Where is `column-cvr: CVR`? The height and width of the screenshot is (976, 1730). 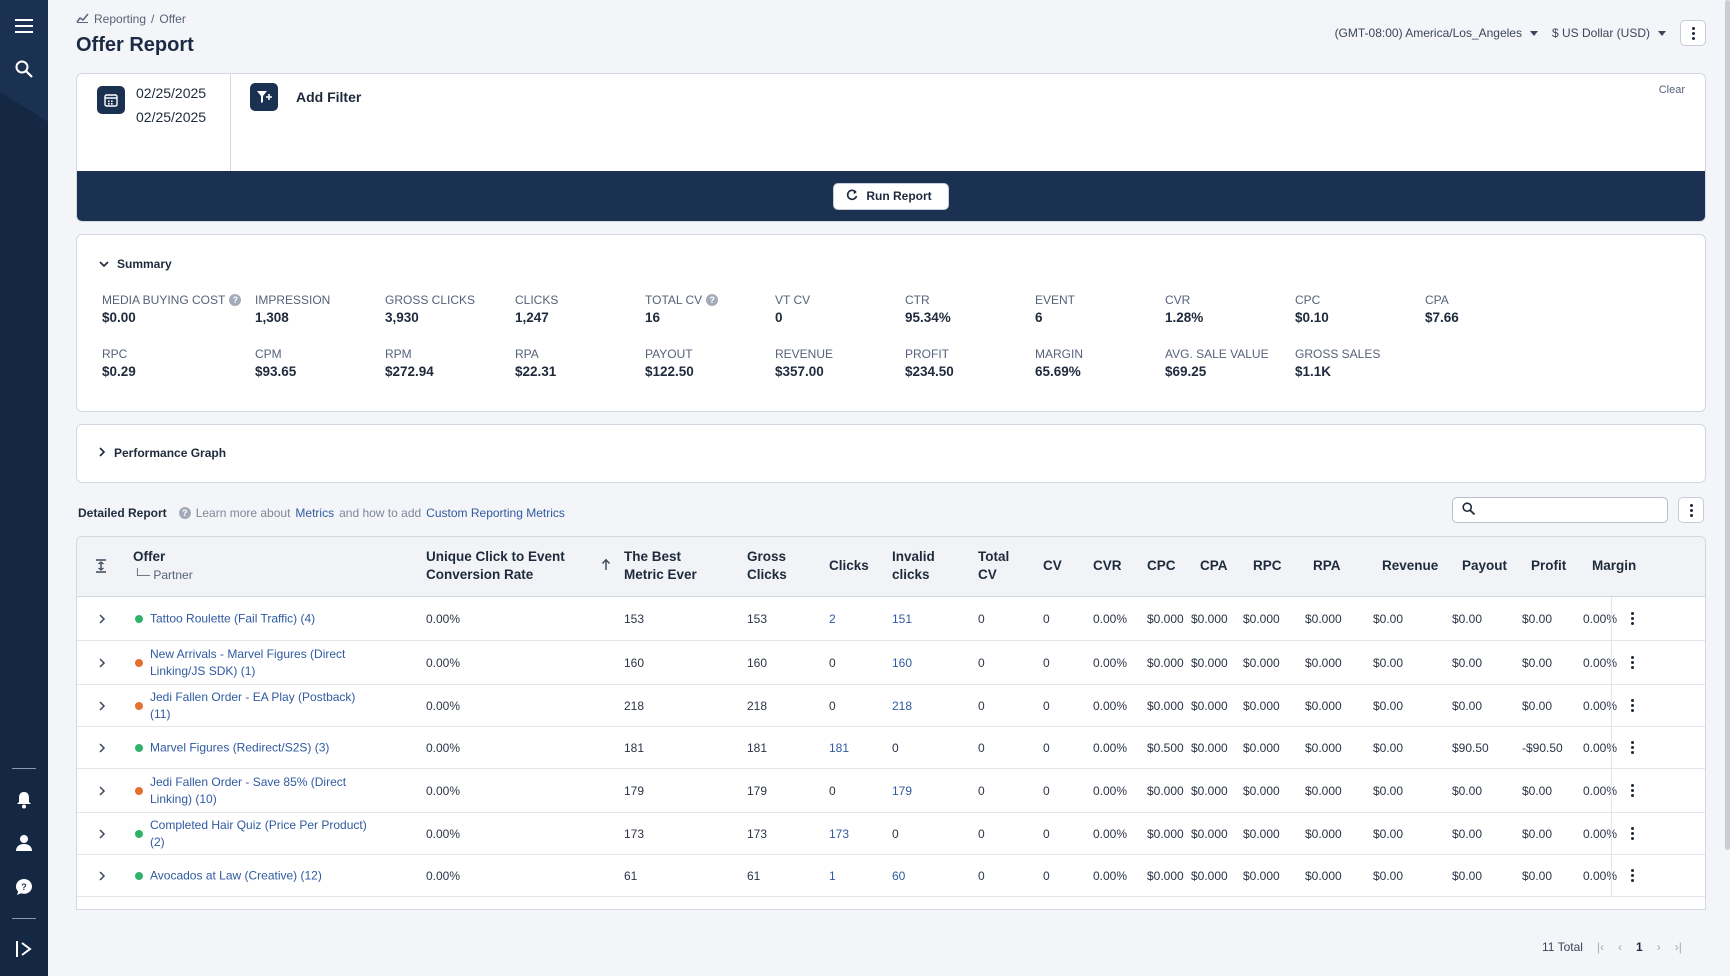 column-cvr: CVR is located at coordinates (1107, 565).